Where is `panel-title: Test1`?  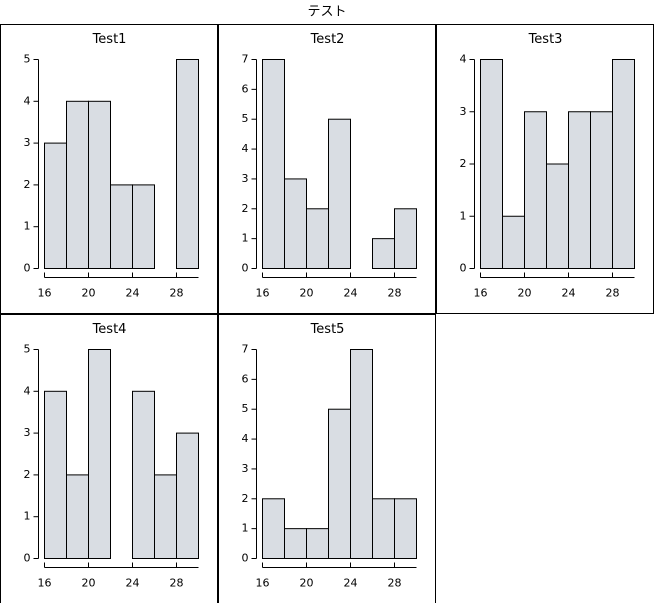
panel-title: Test1 is located at coordinates (109, 39).